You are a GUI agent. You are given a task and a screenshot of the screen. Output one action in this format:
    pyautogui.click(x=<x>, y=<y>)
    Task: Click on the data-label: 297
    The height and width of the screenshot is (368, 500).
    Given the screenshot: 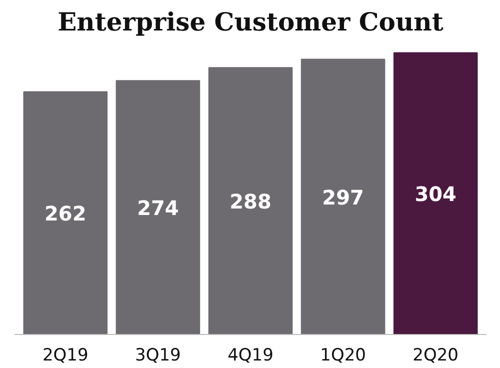 What is the action you would take?
    pyautogui.click(x=343, y=197)
    